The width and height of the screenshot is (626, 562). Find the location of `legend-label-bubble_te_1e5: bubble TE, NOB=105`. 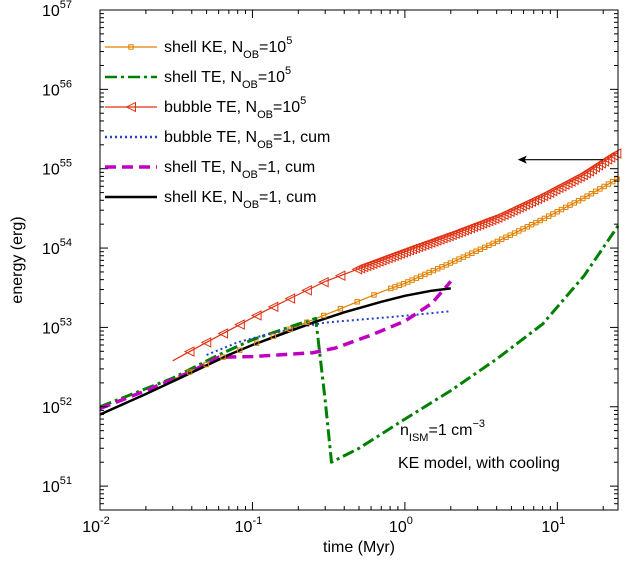

legend-label-bubble_te_1e5: bubble TE, NOB=105 is located at coordinates (235, 108).